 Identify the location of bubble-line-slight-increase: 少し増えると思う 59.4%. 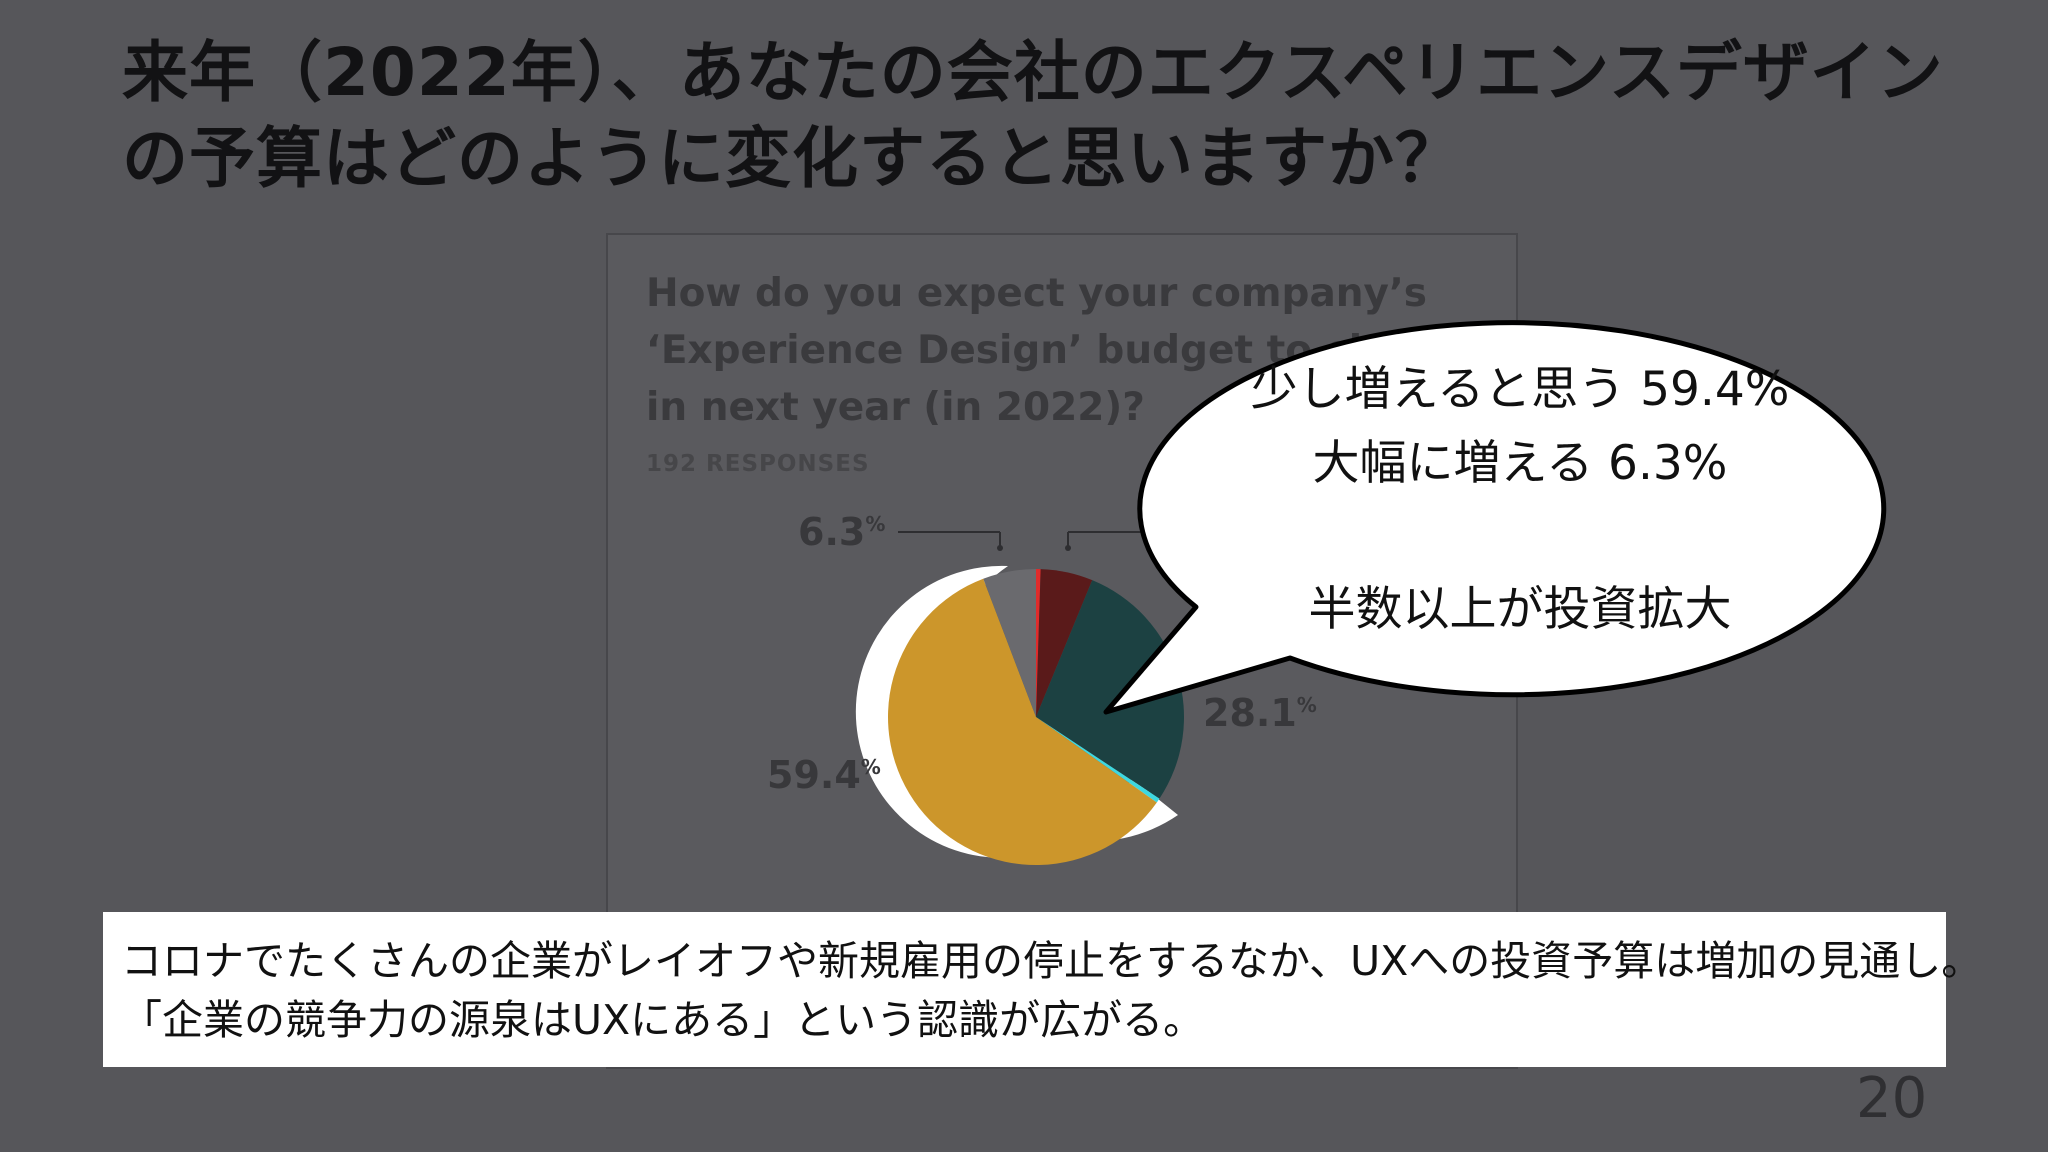
(1520, 389).